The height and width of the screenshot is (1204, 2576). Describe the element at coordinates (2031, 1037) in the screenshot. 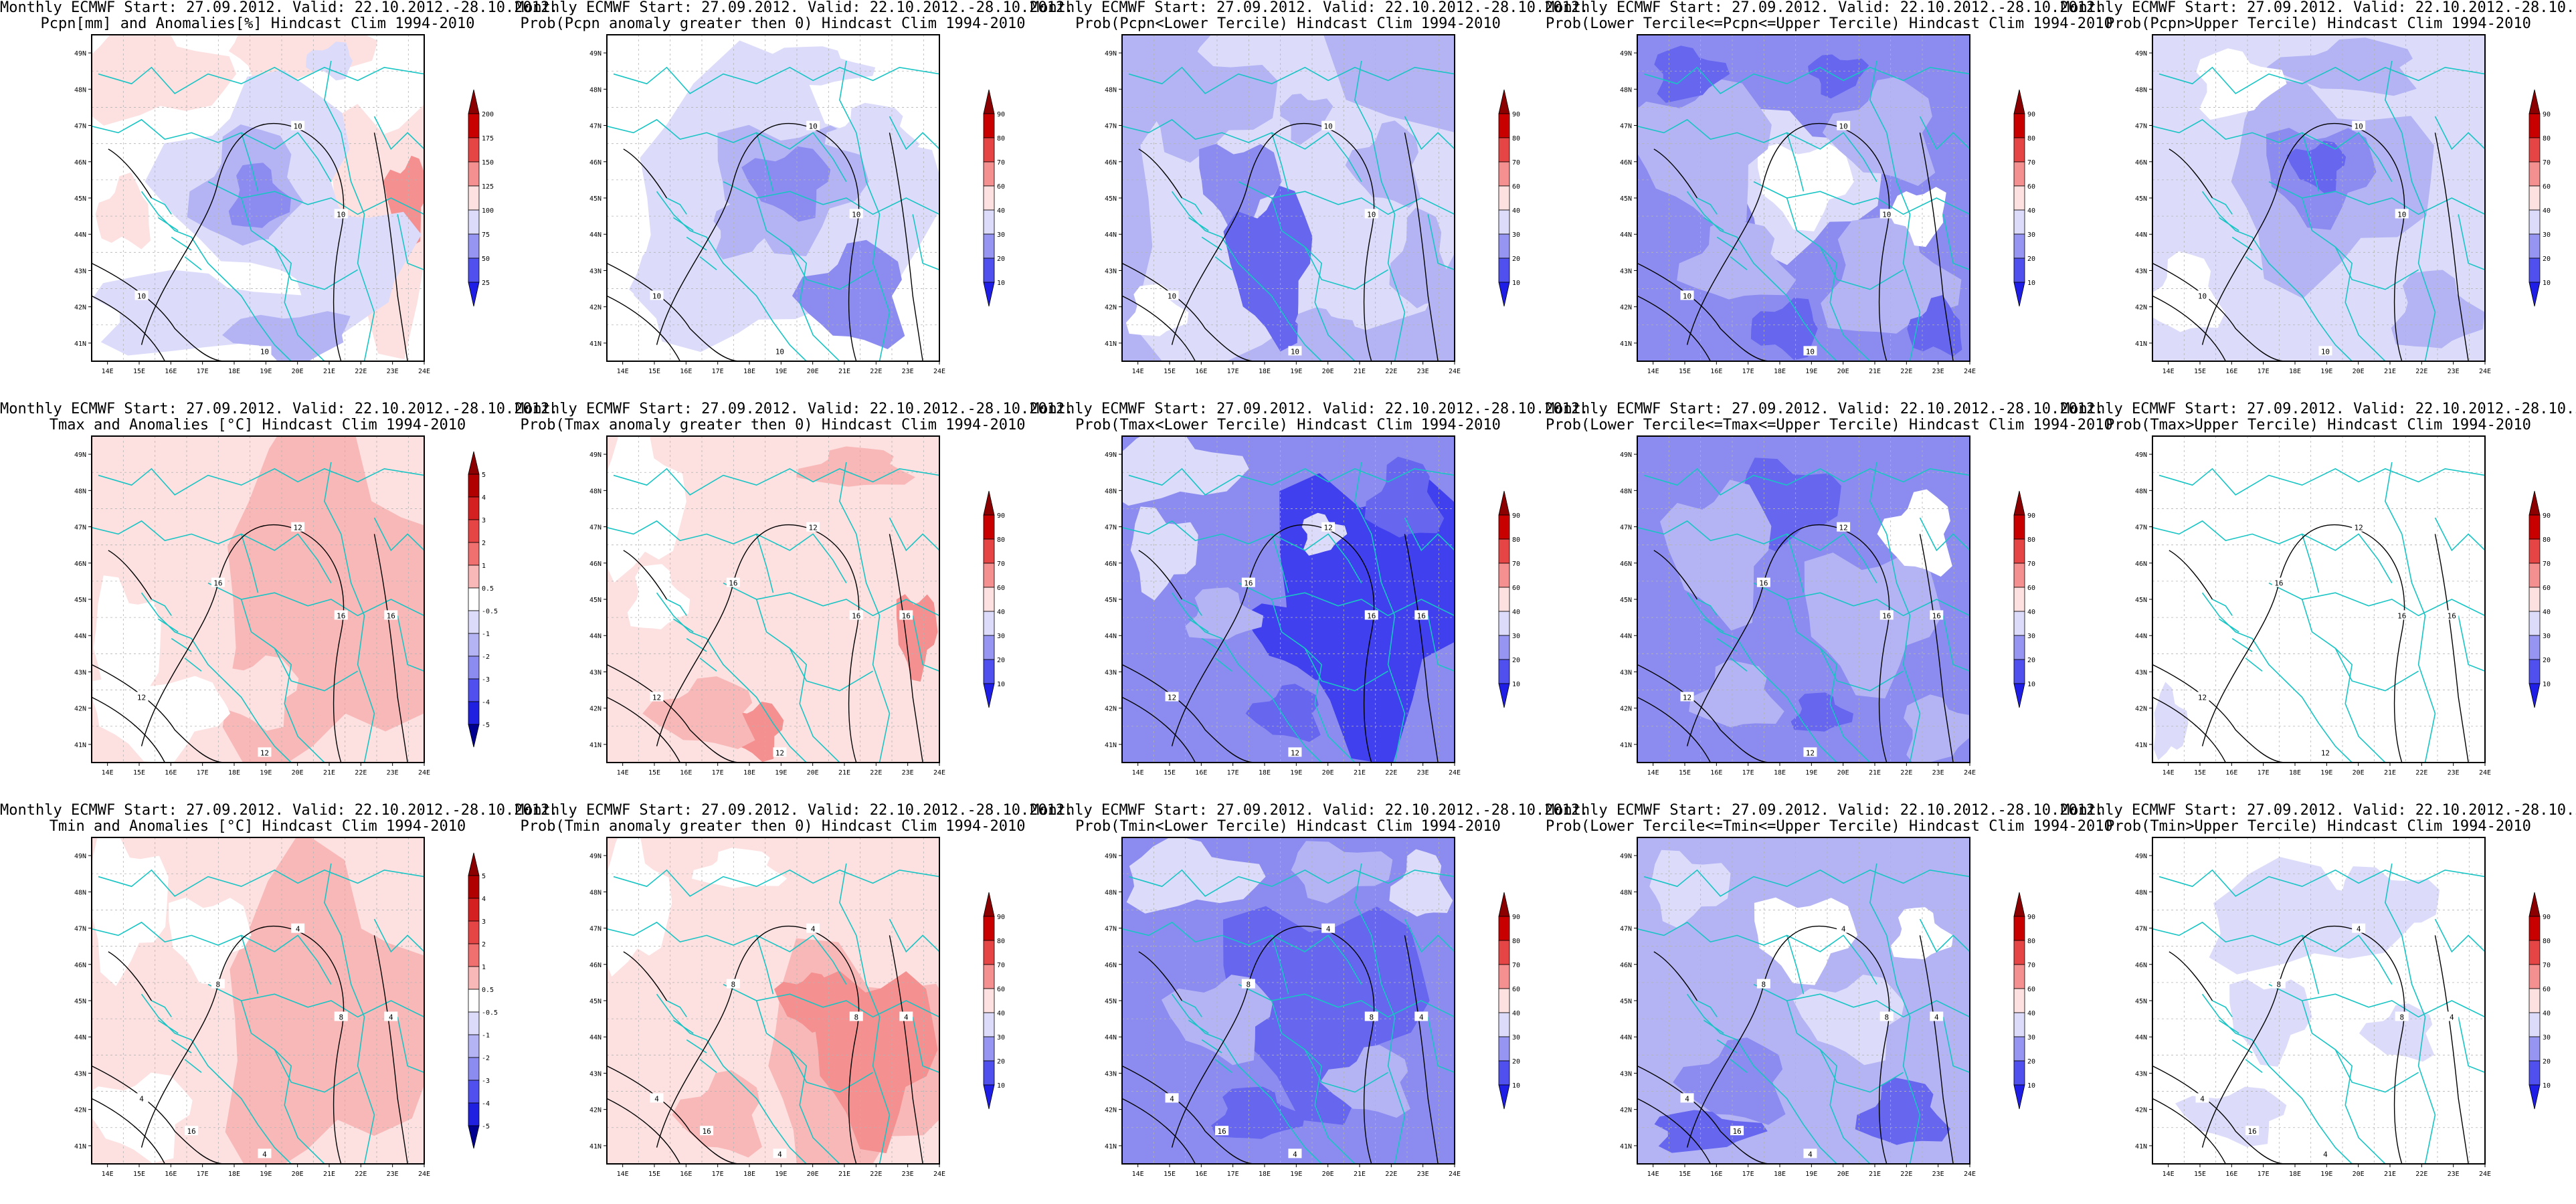

I see `colorbar-label: 30` at that location.